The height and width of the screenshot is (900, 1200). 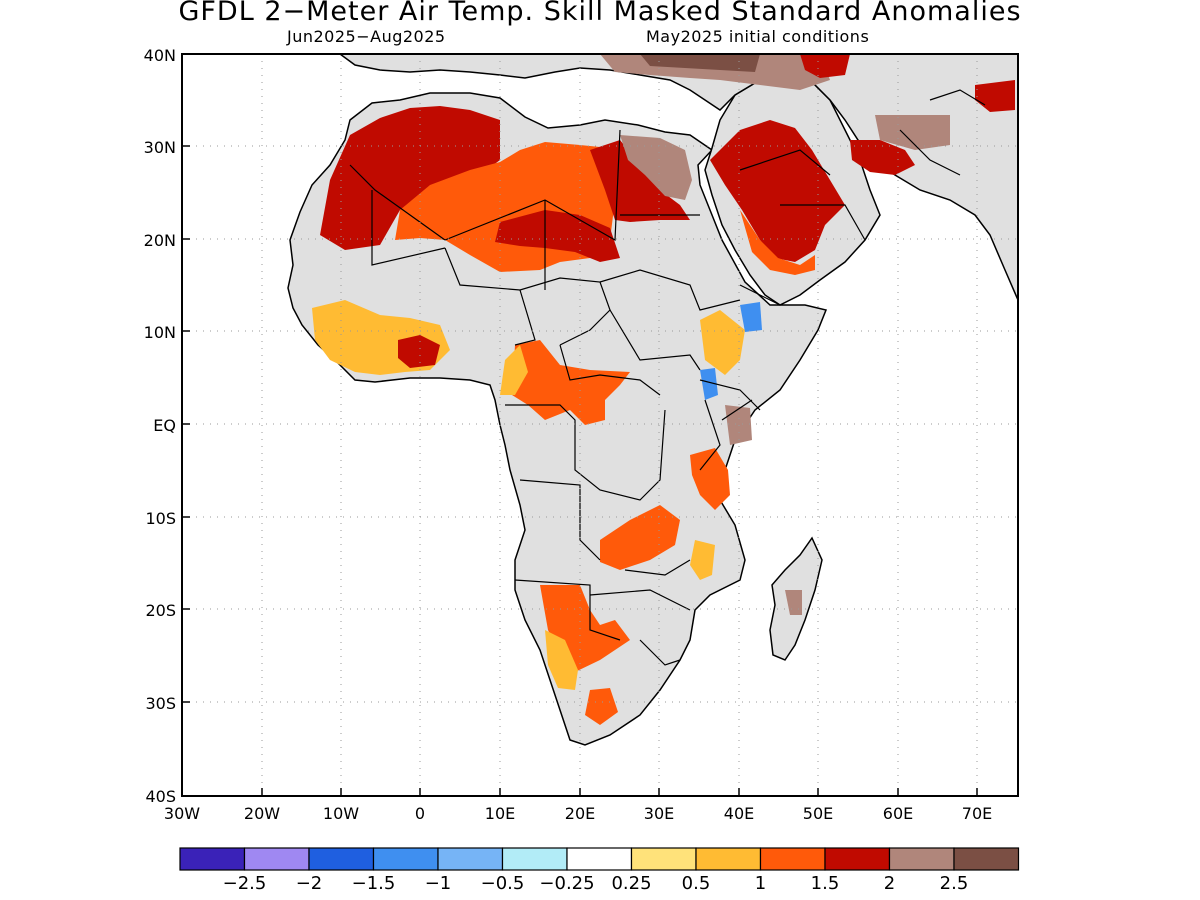 I want to click on lon-label: 60E, so click(x=898, y=813).